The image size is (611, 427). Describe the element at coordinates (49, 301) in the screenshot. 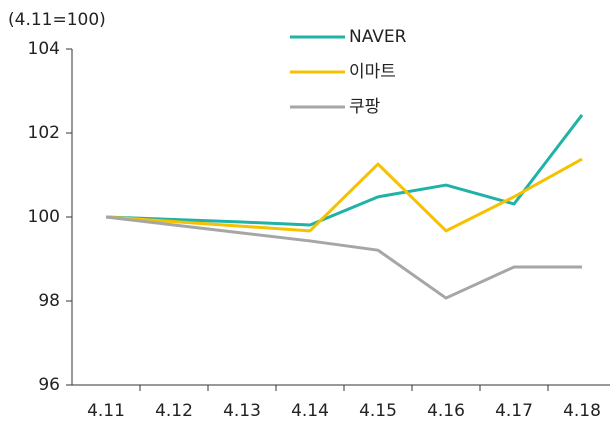

I see `y-tick-label: 98` at that location.